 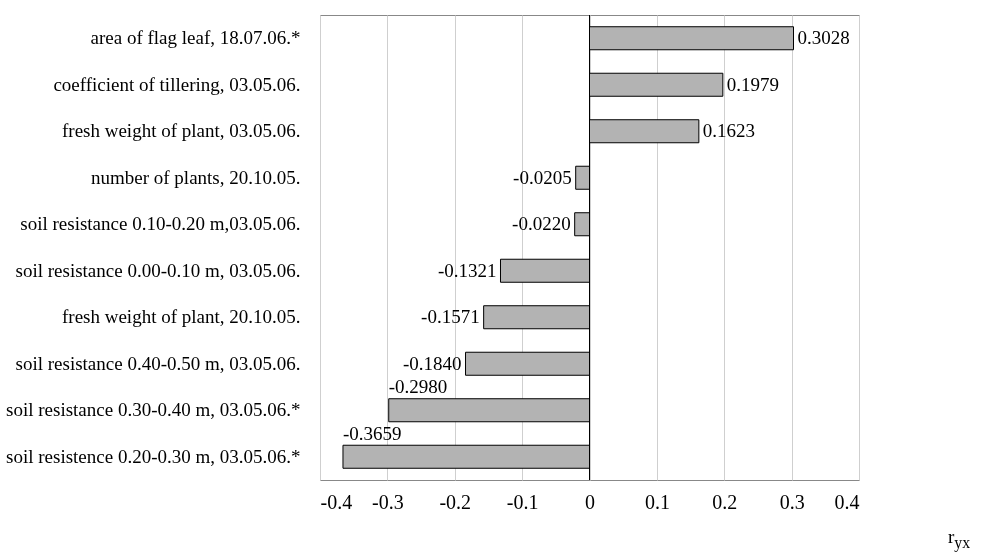 What do you see at coordinates (590, 501) in the screenshot?
I see `x-tick-label: 0` at bounding box center [590, 501].